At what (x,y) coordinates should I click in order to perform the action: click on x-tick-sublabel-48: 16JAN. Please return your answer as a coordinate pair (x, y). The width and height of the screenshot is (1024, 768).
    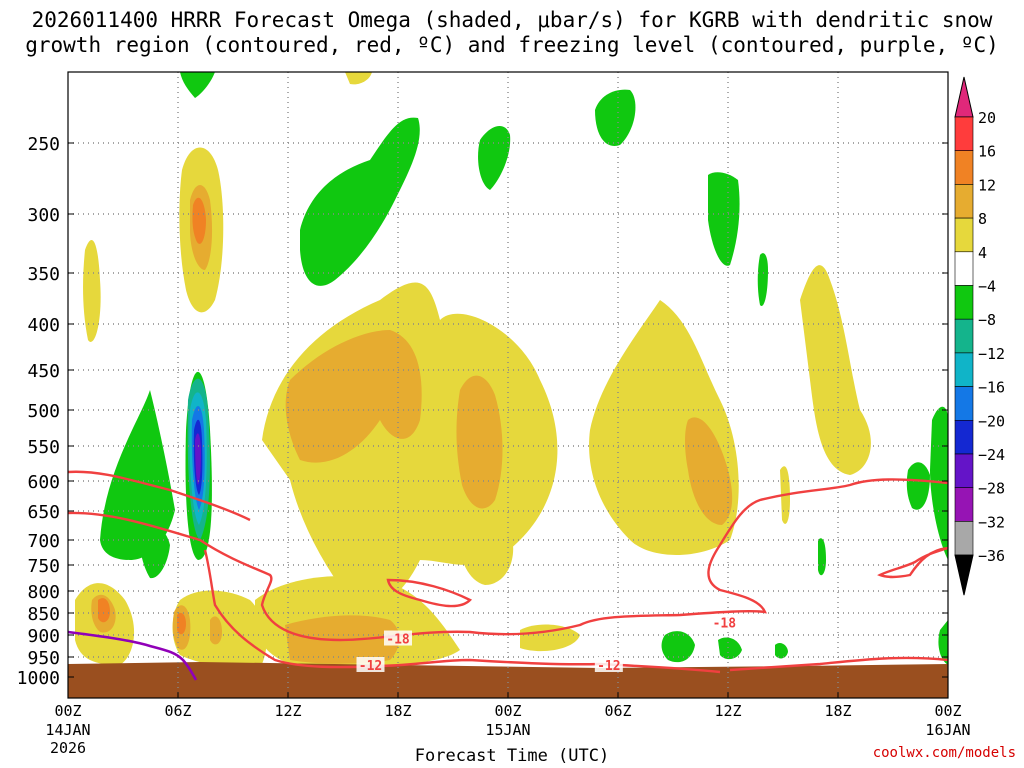
    Looking at the image, I should click on (947, 730).